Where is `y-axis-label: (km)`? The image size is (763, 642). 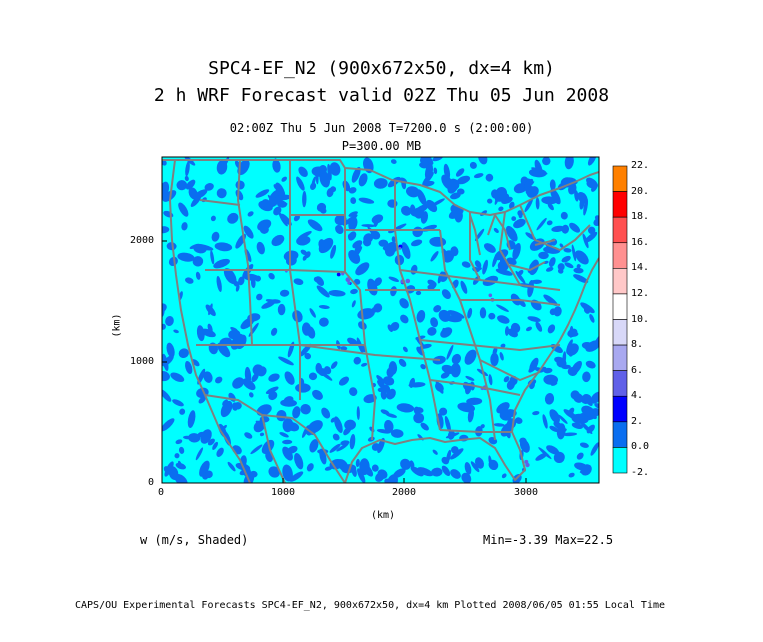 y-axis-label: (km) is located at coordinates (117, 325).